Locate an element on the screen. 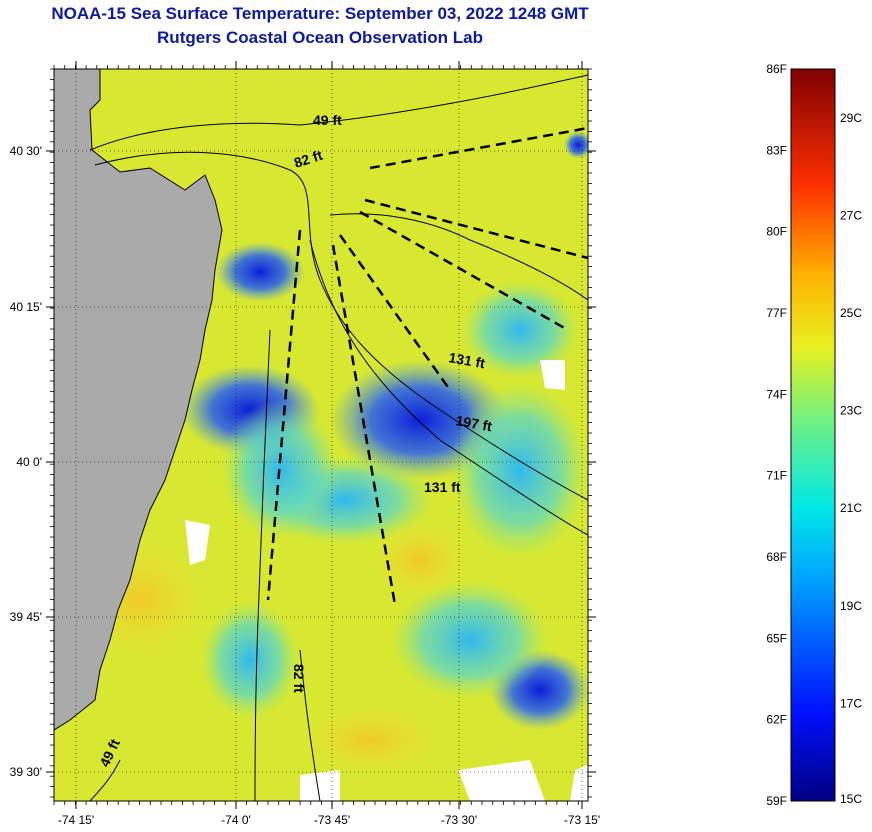 The height and width of the screenshot is (832, 872). colorbar-c-label: 15C is located at coordinates (851, 799).